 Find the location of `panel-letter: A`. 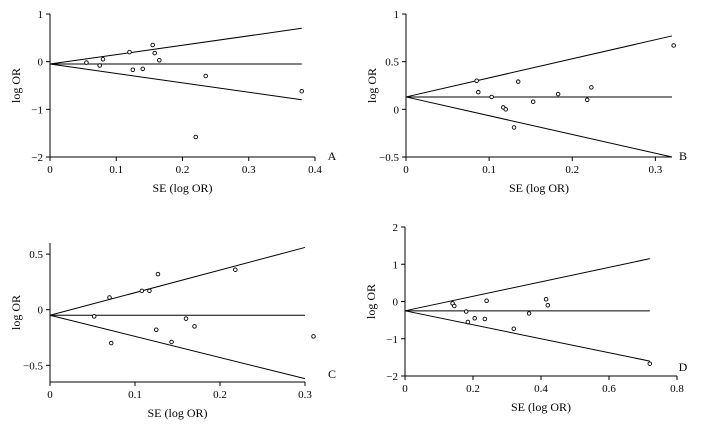

panel-letter: A is located at coordinates (332, 156).